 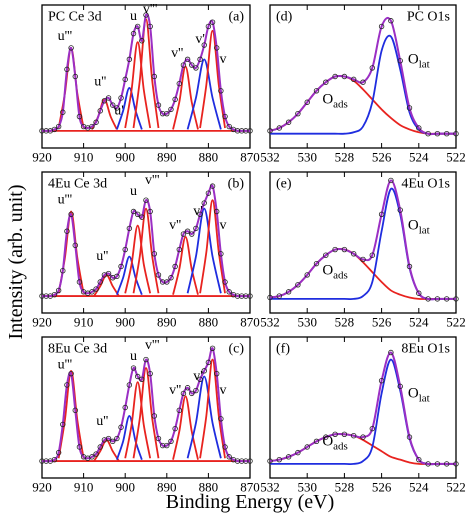 What do you see at coordinates (236, 349) in the screenshot?
I see `panel-letter: (c)` at bounding box center [236, 349].